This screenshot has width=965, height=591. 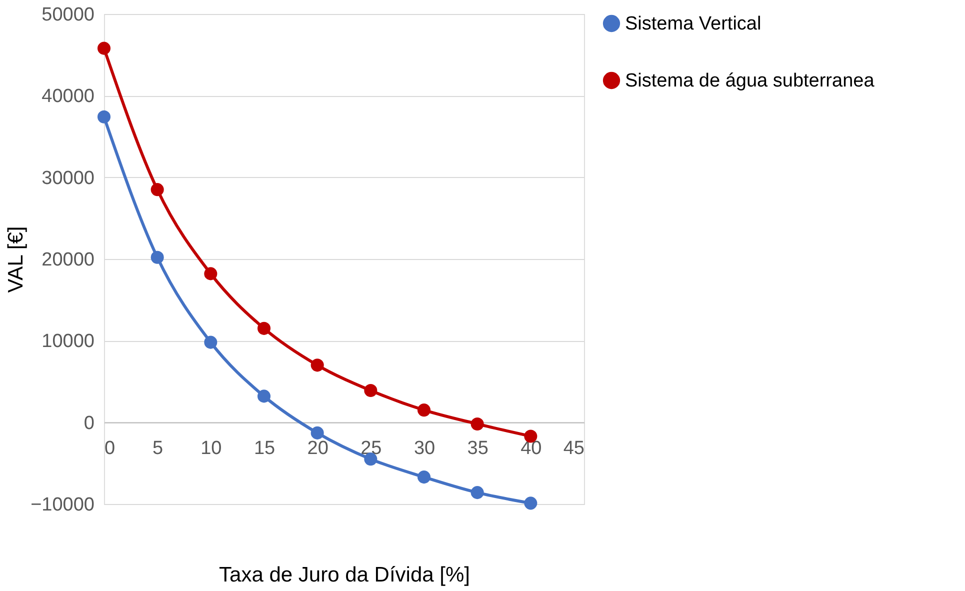 What do you see at coordinates (68, 260) in the screenshot?
I see `y-tick-label: 20000` at bounding box center [68, 260].